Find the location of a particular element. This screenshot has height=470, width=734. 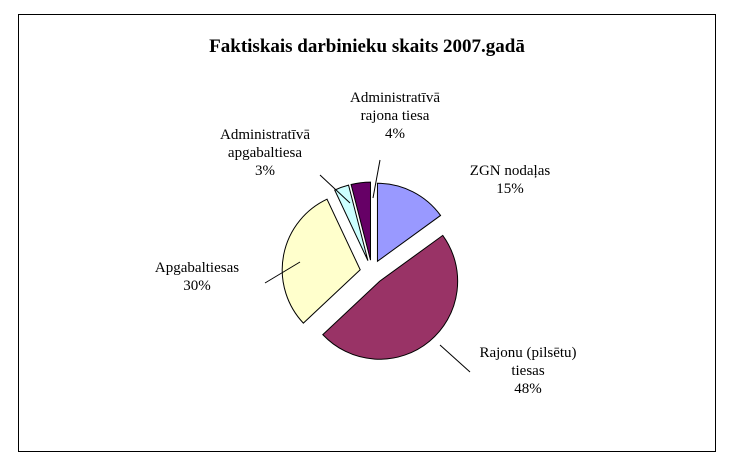

slice-label: Rajonu (pilsētu) tiesas 48% is located at coordinates (528, 371).